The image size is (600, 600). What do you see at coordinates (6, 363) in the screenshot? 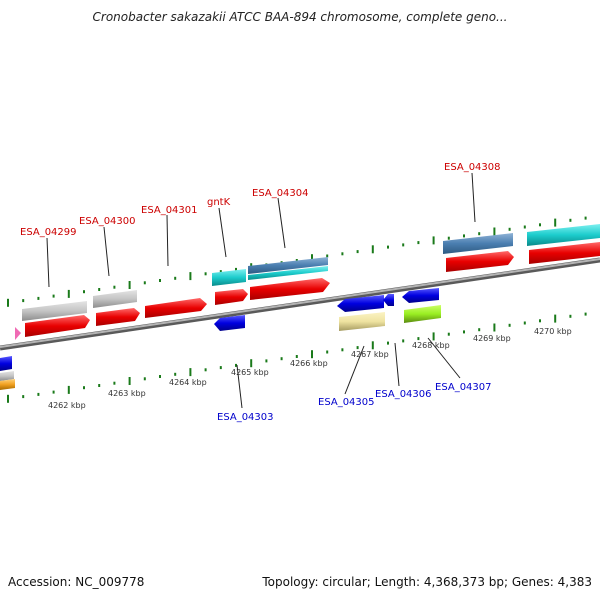
I see `reverse-arrow-left-edge` at bounding box center [6, 363].